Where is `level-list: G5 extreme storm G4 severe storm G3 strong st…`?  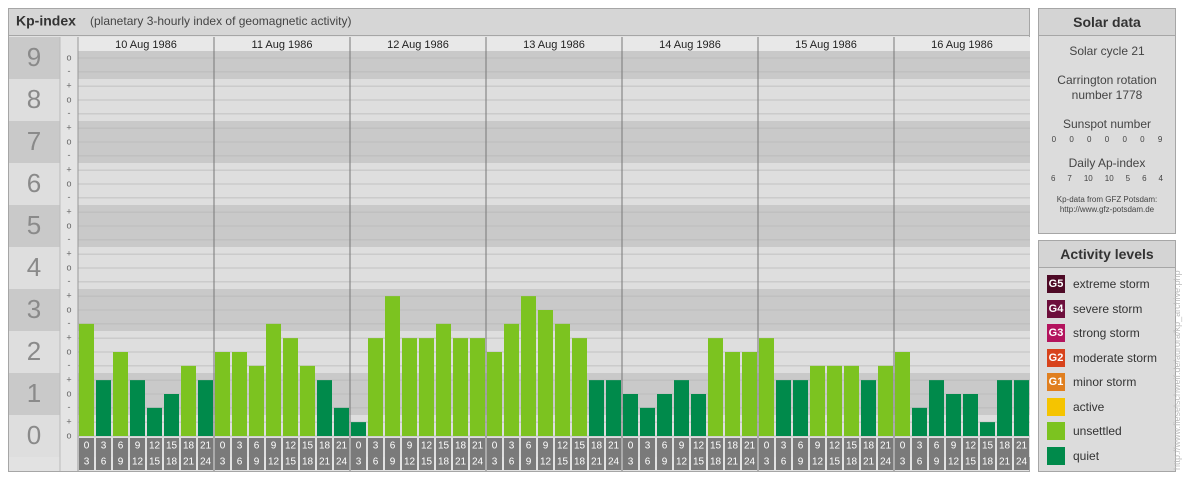
level-list: G5 extreme storm G4 severe storm G3 strong st… is located at coordinates (1107, 368).